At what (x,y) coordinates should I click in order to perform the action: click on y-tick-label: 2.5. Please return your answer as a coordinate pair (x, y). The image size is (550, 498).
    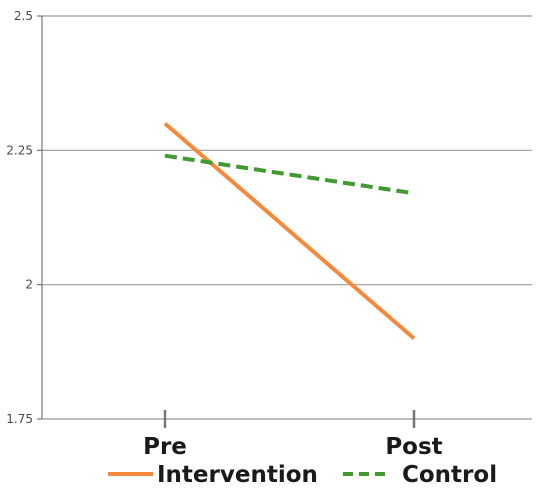
    Looking at the image, I should click on (23, 16).